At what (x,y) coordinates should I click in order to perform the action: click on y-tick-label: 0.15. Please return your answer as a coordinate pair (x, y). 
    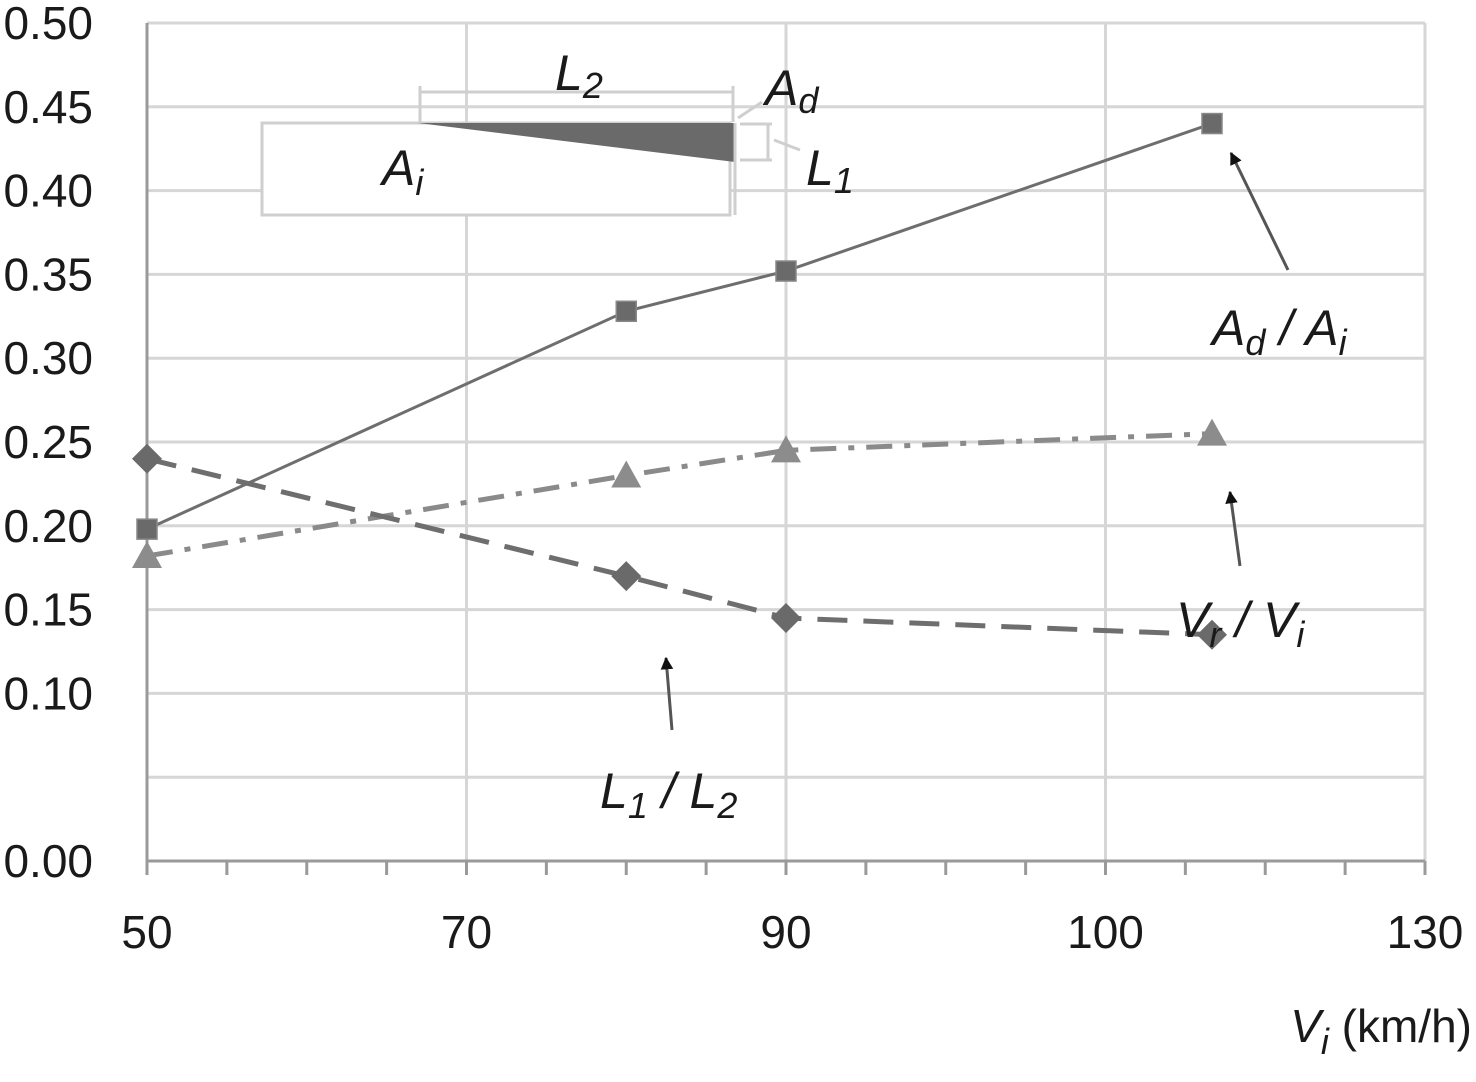
    Looking at the image, I should click on (48, 610).